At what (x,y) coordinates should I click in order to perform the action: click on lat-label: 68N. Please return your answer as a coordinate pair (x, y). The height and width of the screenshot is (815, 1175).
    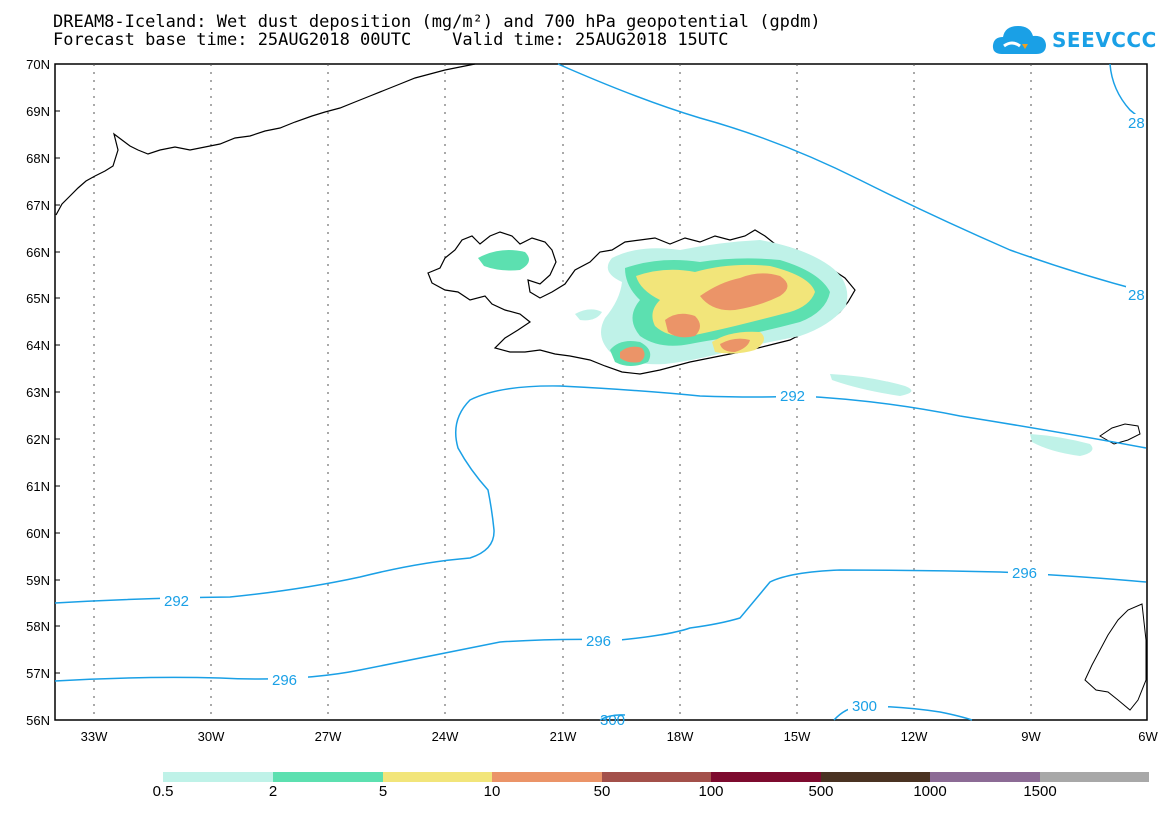
    Looking at the image, I should click on (38, 158).